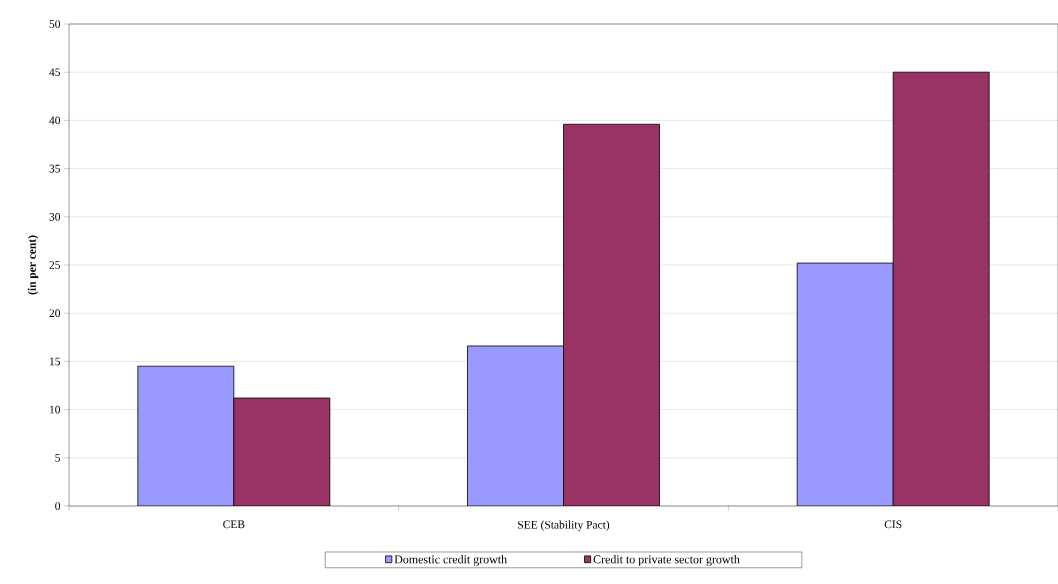 The width and height of the screenshot is (1058, 584). I want to click on x-tick-label: CEB, so click(234, 524).